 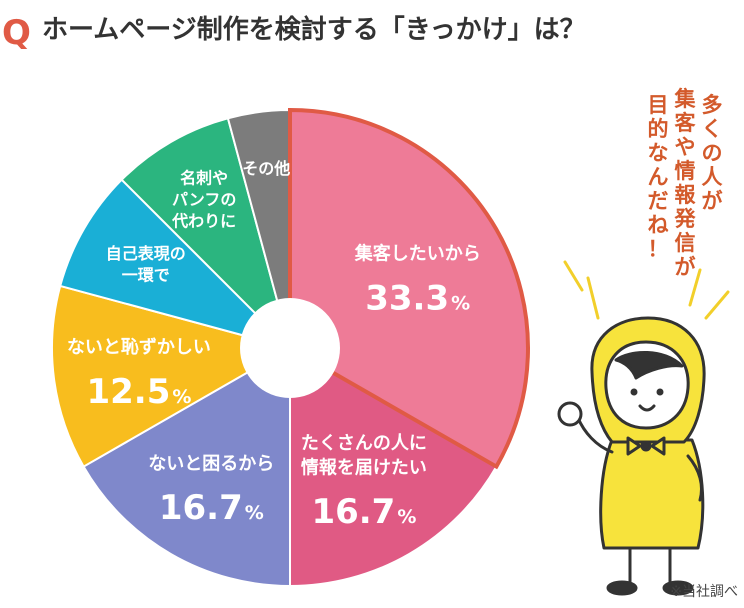 I want to click on pie-center-hole, so click(x=290, y=348).